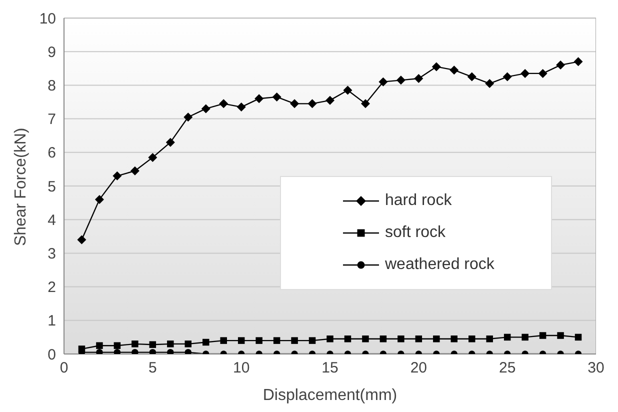  What do you see at coordinates (330, 368) in the screenshot?
I see `x-tick-label: 15` at bounding box center [330, 368].